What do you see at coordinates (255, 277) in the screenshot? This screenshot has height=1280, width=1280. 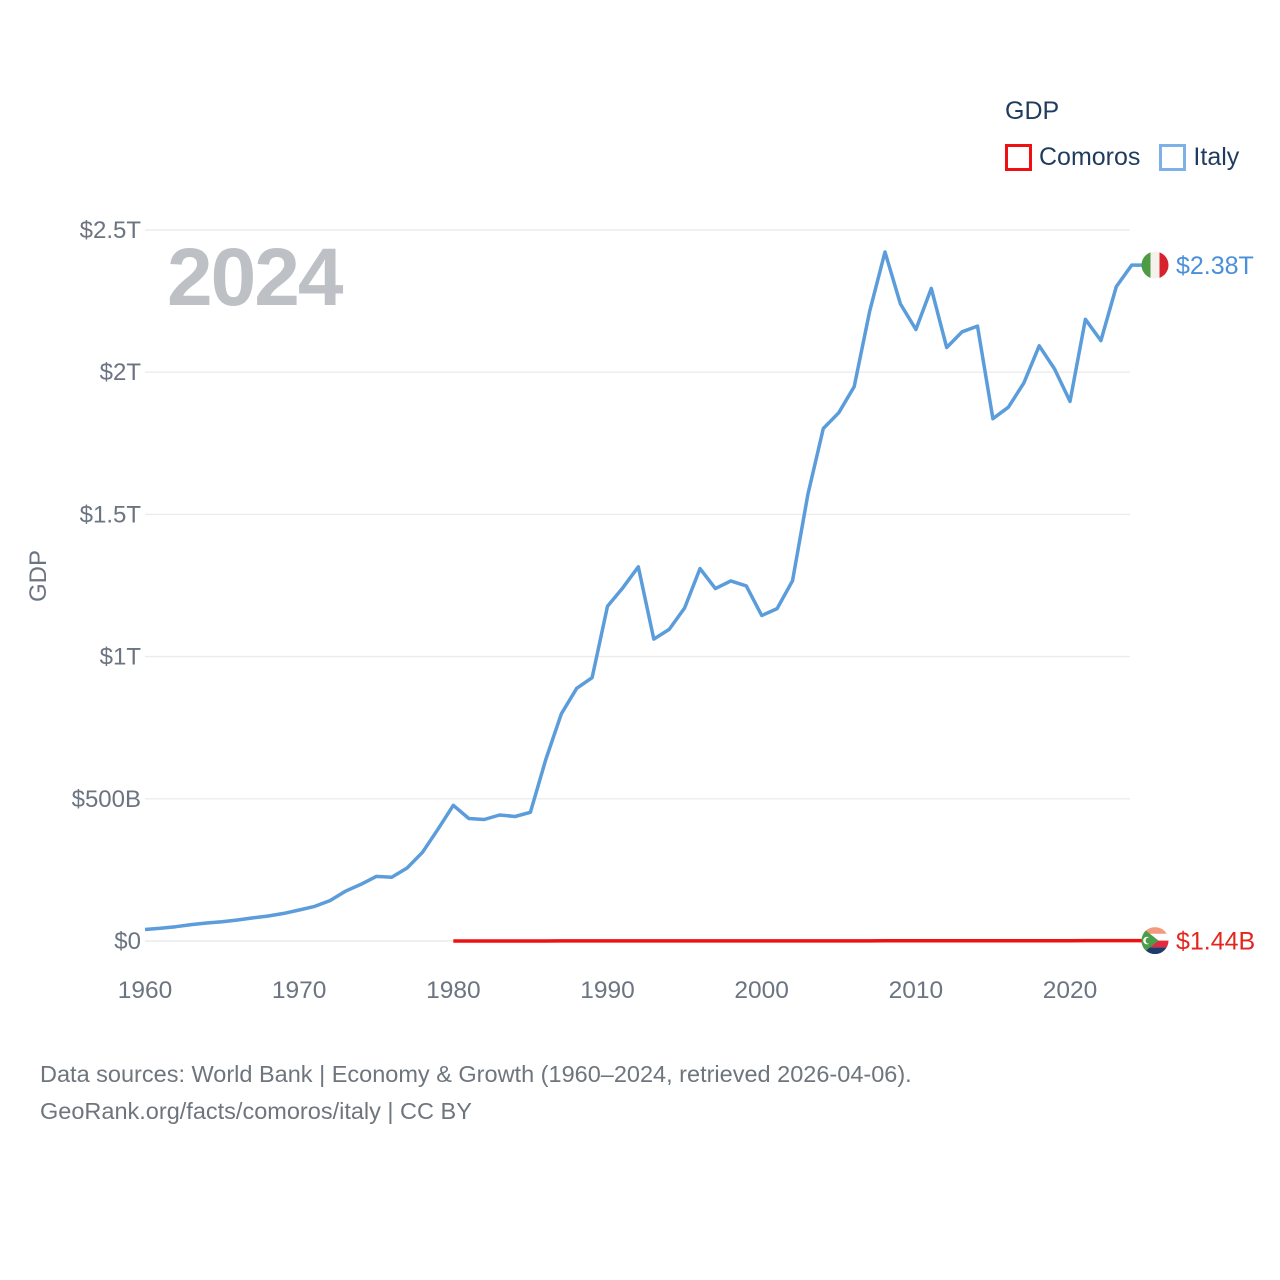 I see `year-watermark: 2024` at bounding box center [255, 277].